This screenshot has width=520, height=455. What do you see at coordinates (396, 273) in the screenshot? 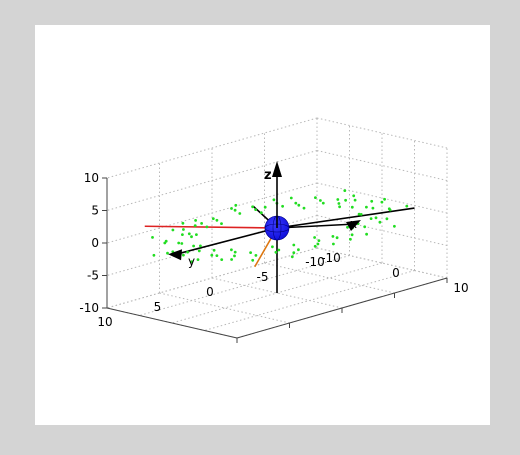
I see `y-tick-label: 0` at bounding box center [396, 273].